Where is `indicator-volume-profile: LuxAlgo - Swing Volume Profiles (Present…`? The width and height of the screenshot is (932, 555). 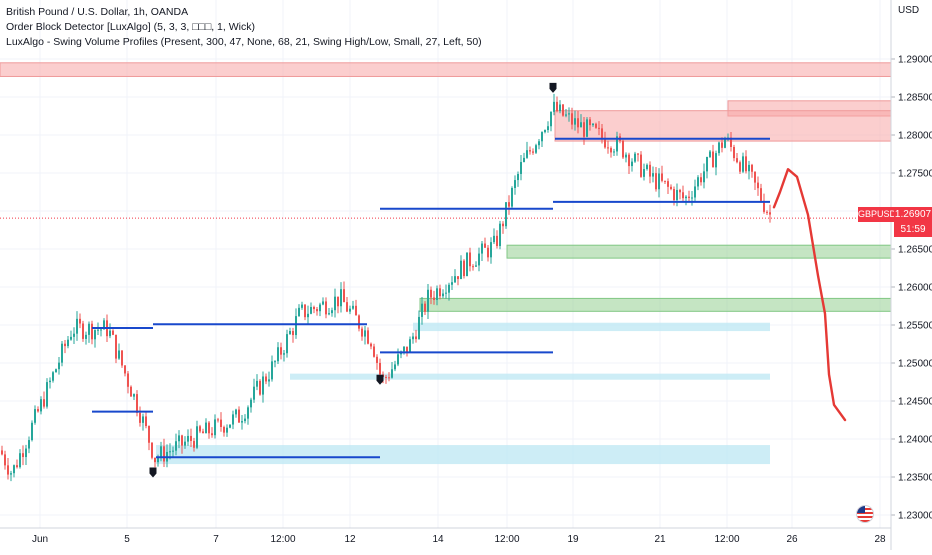
indicator-volume-profile: LuxAlgo - Swing Volume Profiles (Present… is located at coordinates (244, 42).